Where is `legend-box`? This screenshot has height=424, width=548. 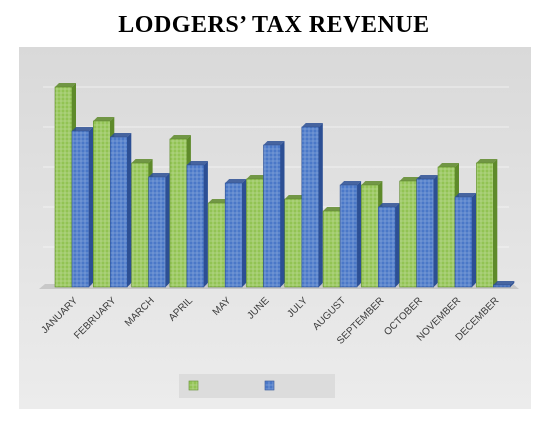 legend-box is located at coordinates (257, 386).